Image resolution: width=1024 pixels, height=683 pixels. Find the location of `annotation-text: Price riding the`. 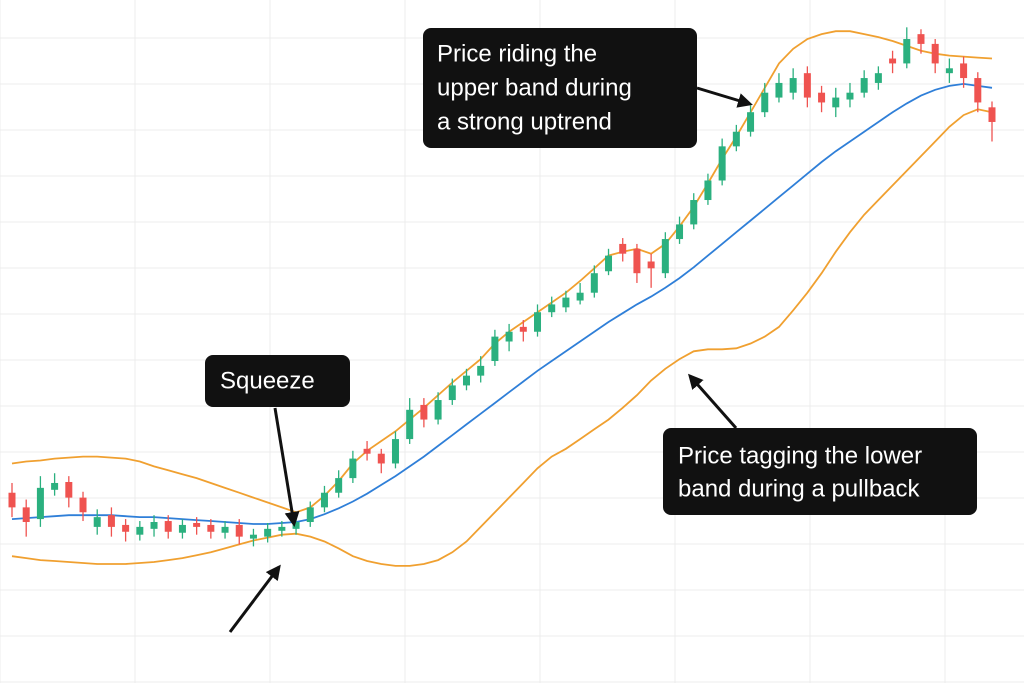

annotation-text: Price riding the is located at coordinates (517, 53).